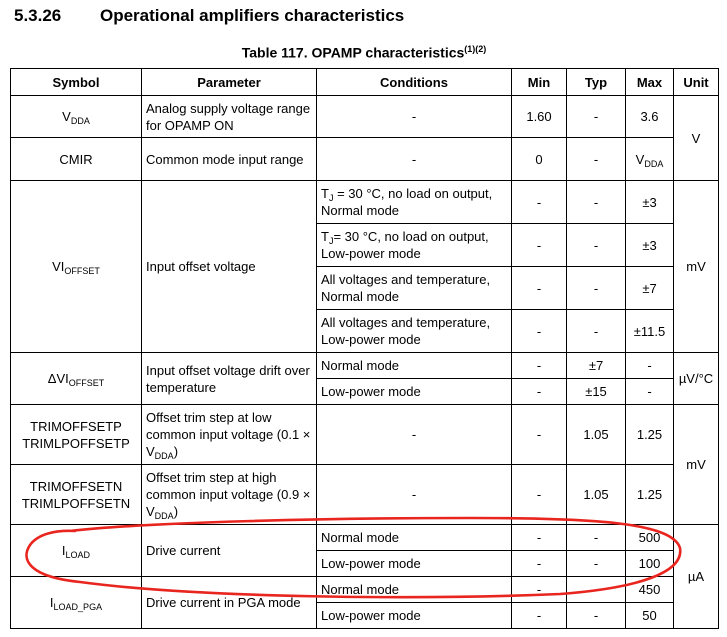 The height and width of the screenshot is (637, 727). I want to click on max-subscript: DDA, so click(654, 163).